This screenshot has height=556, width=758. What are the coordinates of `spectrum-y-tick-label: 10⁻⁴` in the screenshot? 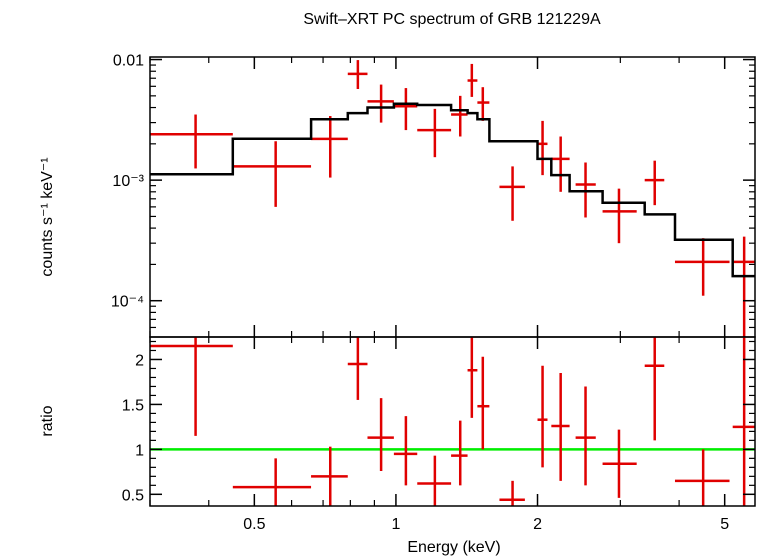 It's located at (127, 302).